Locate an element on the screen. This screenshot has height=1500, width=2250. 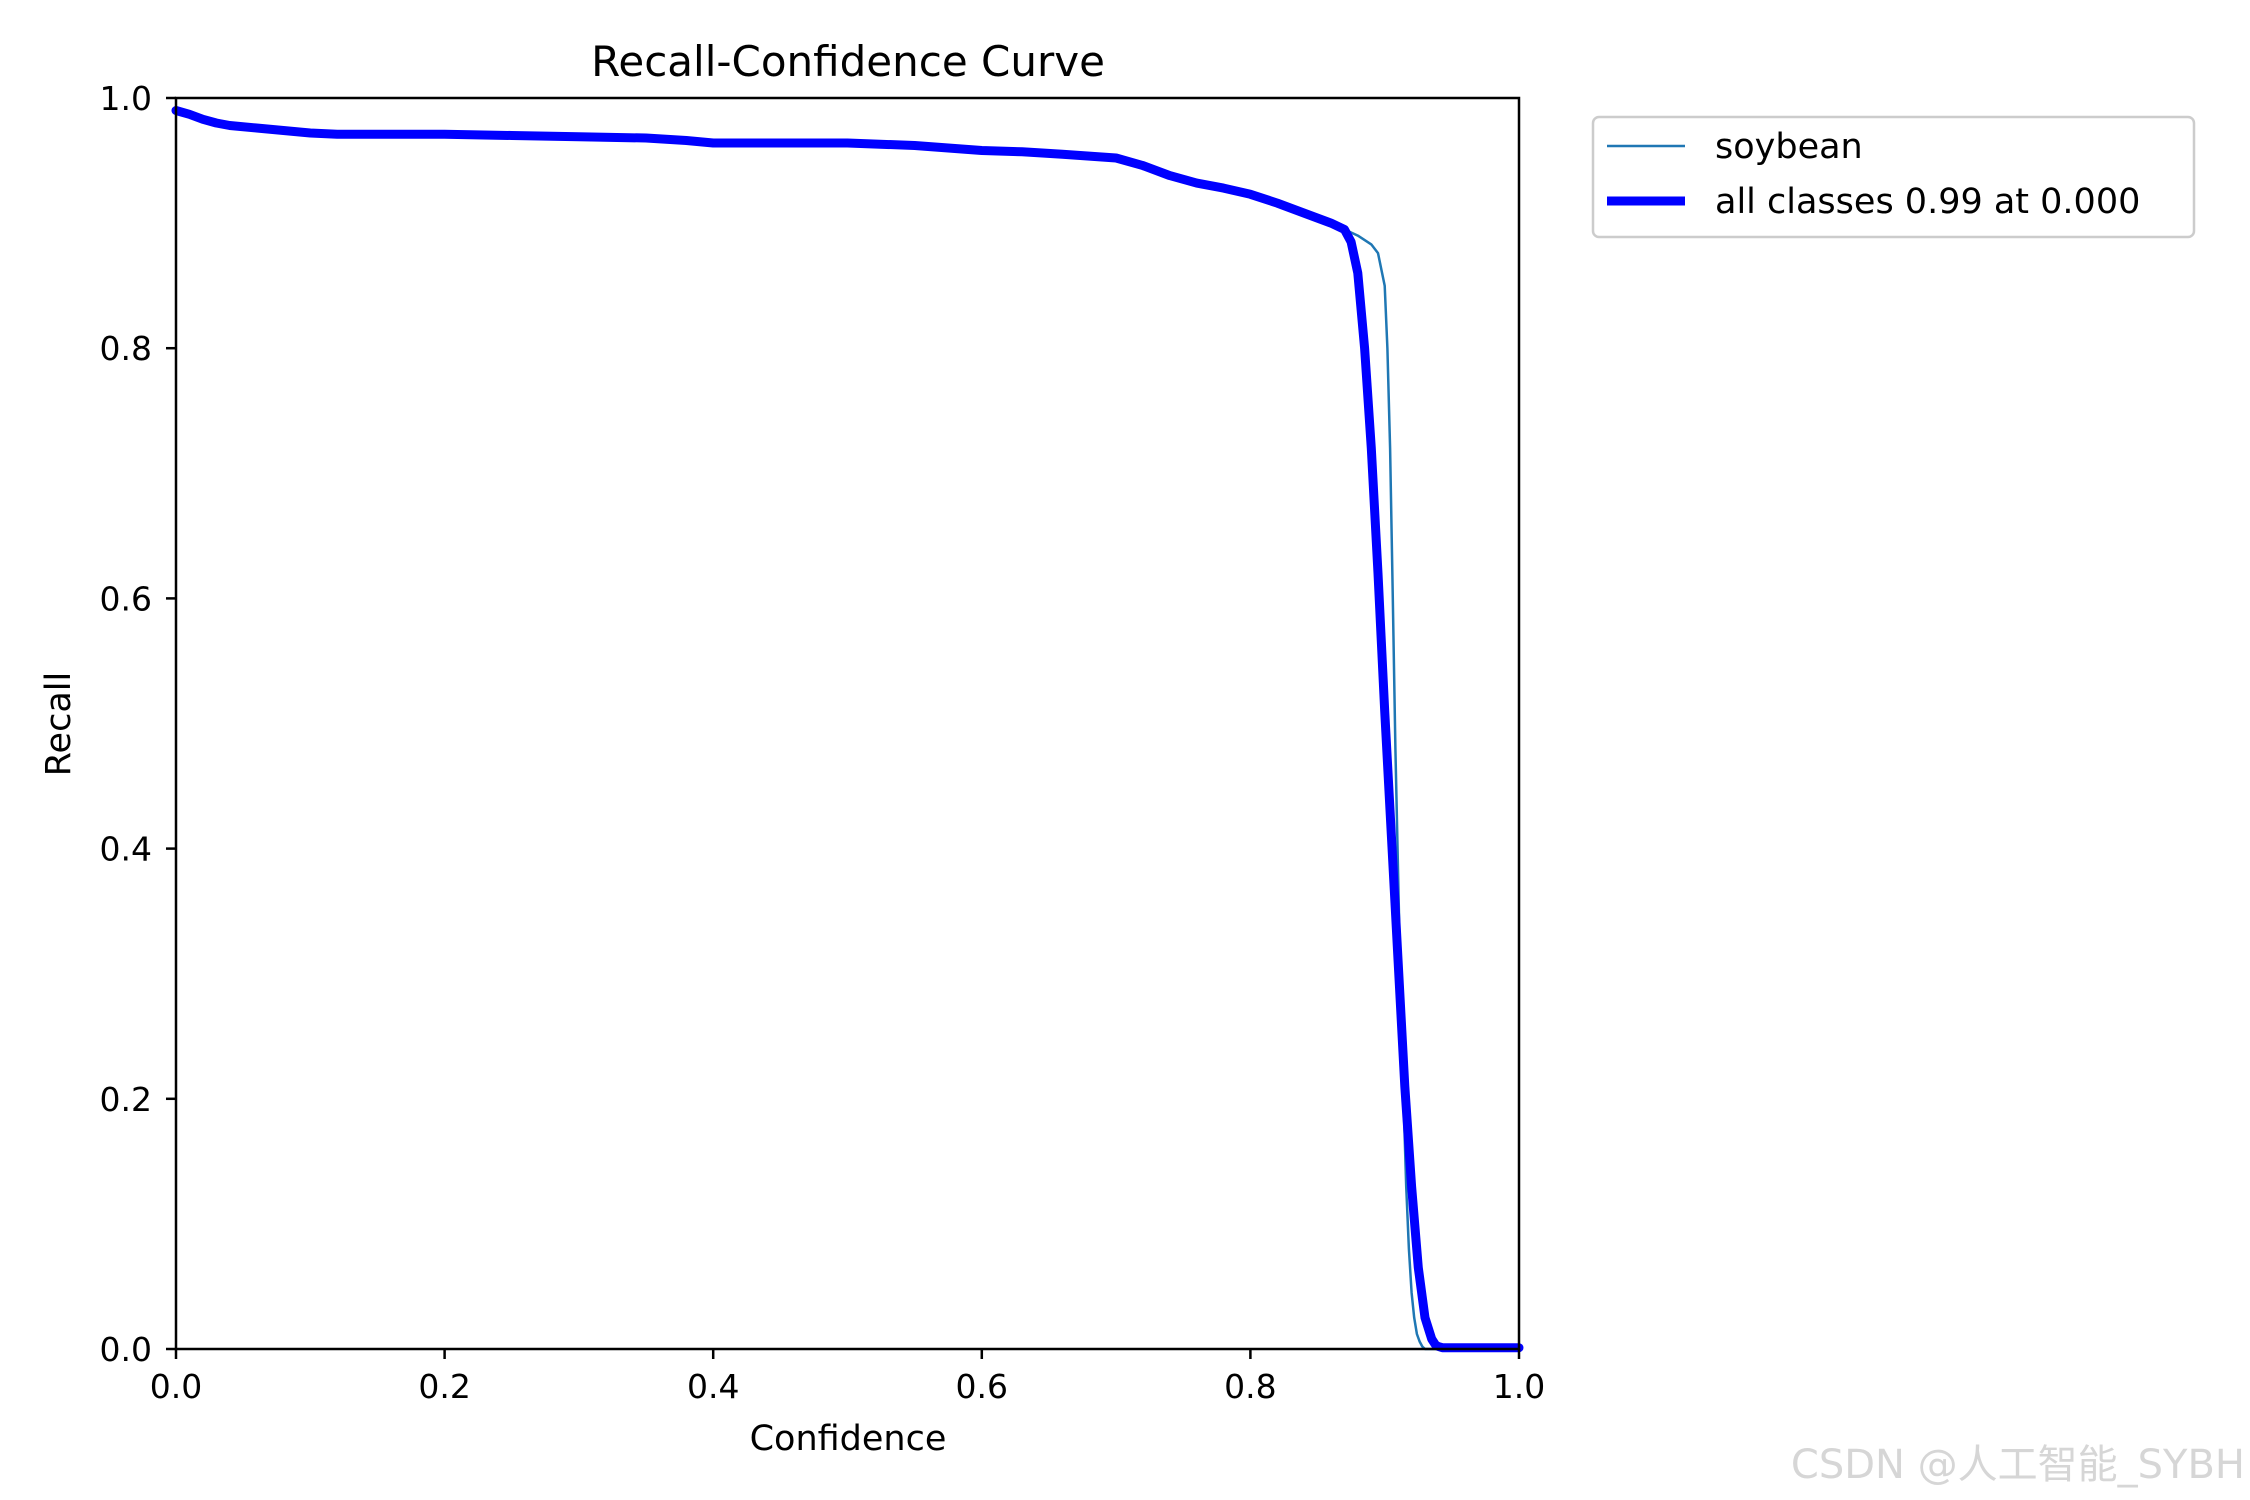
y-tick-label: 0.0 is located at coordinates (126, 1349).